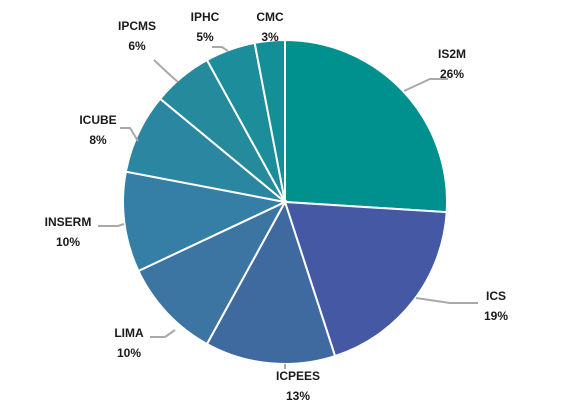 This screenshot has height=407, width=570. Describe the element at coordinates (137, 46) in the screenshot. I see `slice-percent-ipcms: 6%` at that location.